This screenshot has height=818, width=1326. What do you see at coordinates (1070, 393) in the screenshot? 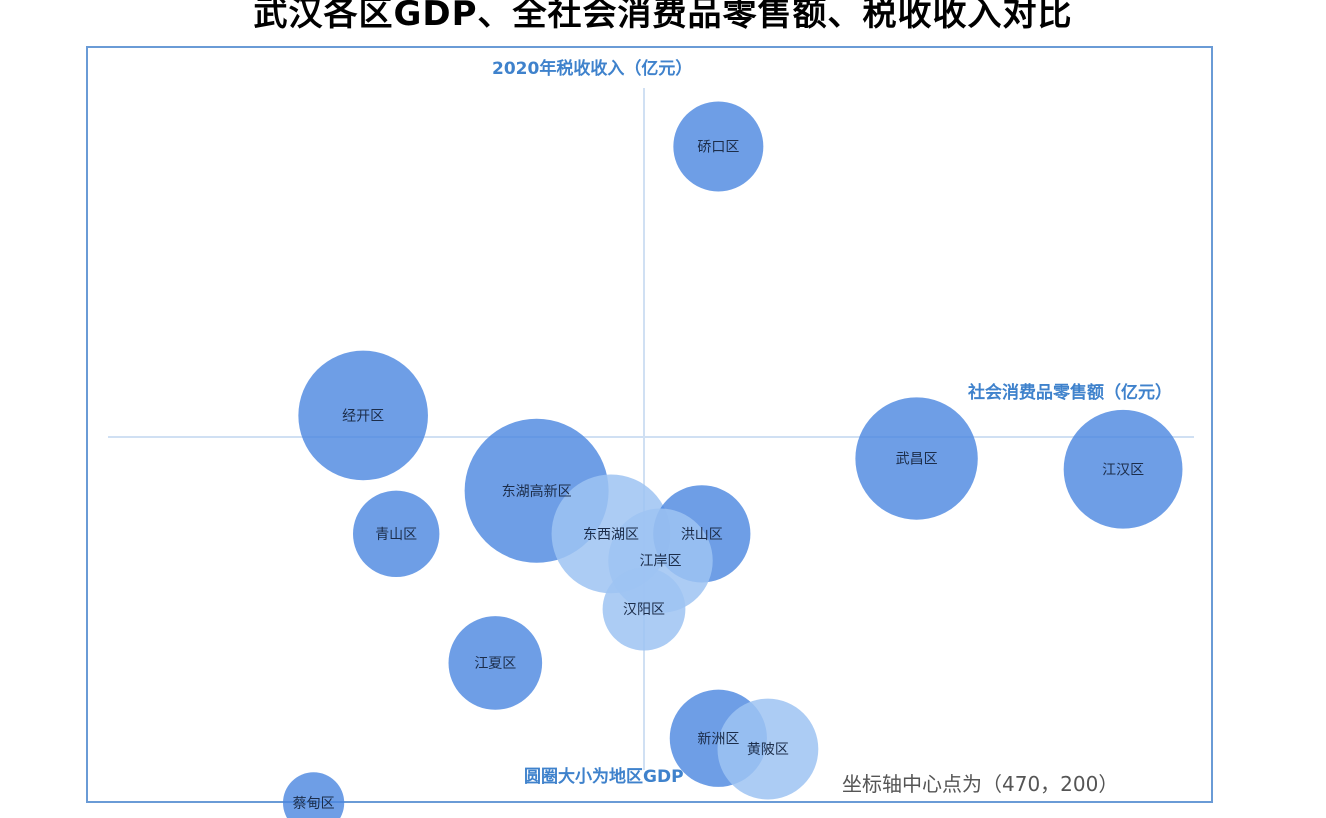
I see `x-axis-label: 社会消费品零售额（亿元）` at bounding box center [1070, 393].